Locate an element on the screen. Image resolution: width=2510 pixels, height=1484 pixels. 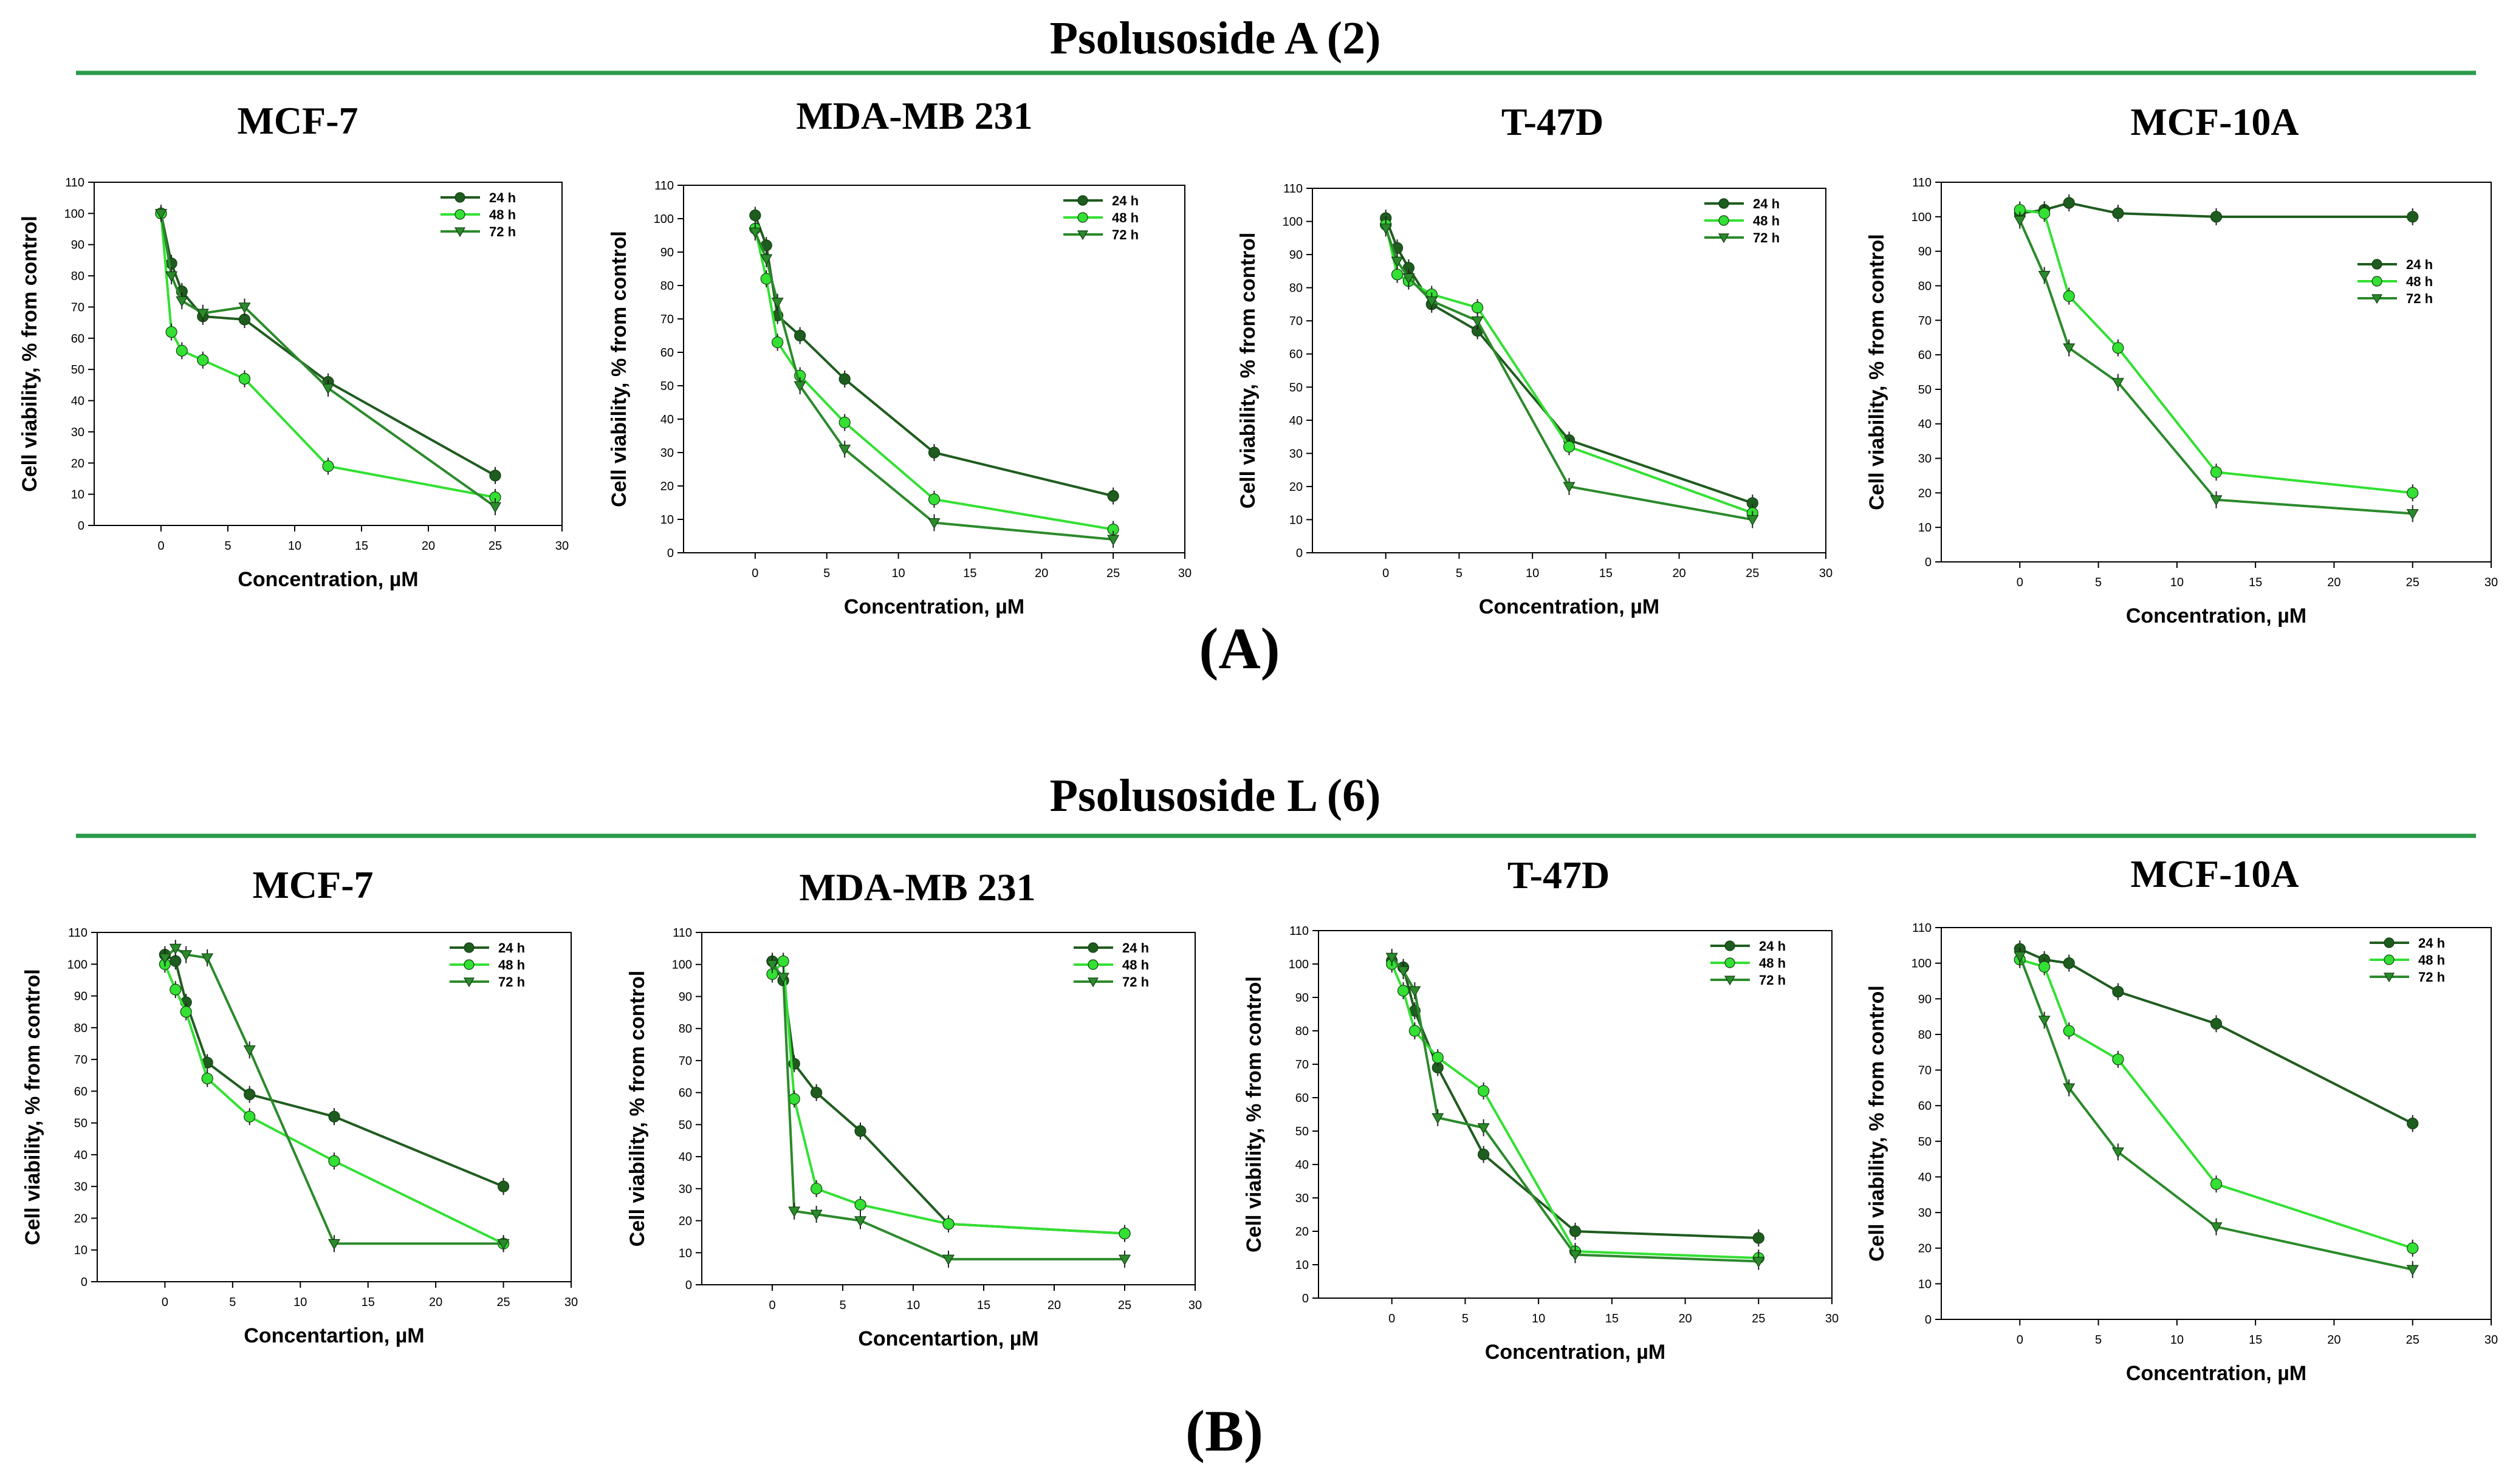
legend: 24 h48 h72 h is located at coordinates (2407, 960).